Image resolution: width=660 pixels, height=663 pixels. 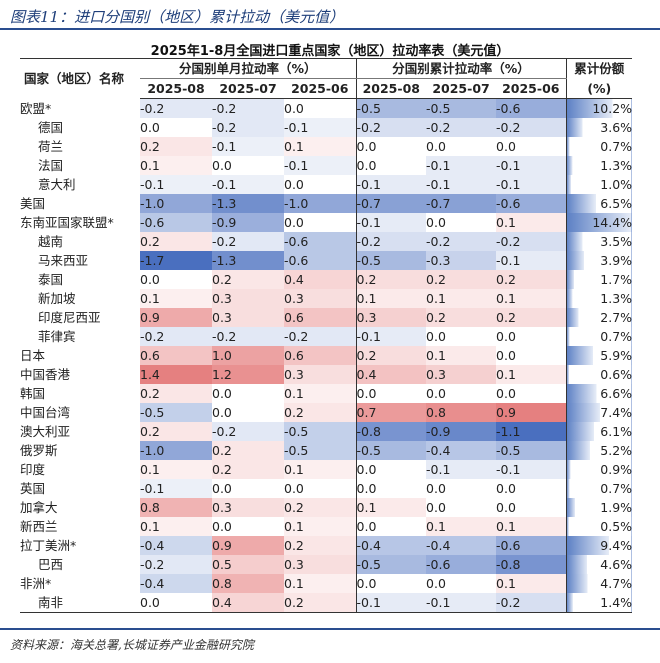 I want to click on header-country: 国家（地区）名称, so click(x=80, y=78).